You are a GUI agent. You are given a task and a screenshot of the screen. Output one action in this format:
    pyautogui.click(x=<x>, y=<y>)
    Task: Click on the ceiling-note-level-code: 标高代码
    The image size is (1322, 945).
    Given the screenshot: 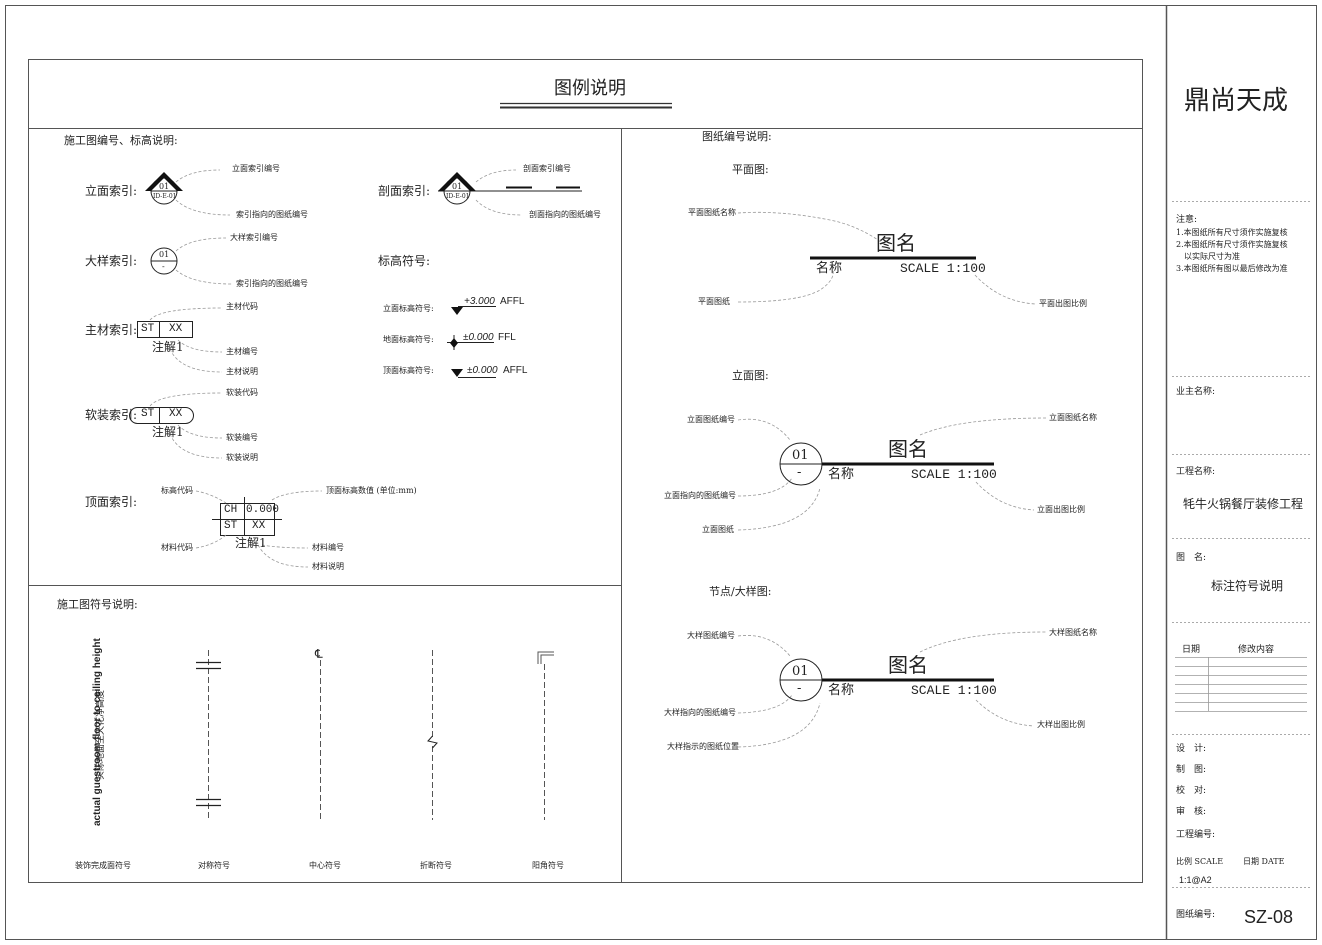 What is the action you would take?
    pyautogui.click(x=177, y=490)
    